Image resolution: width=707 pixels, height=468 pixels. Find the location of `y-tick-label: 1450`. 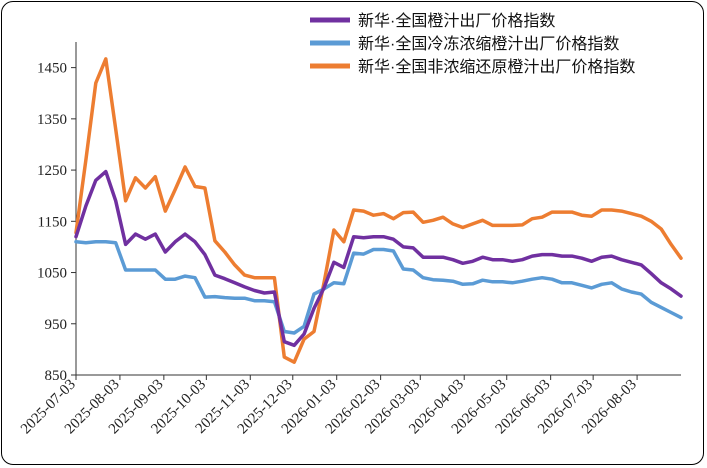

y-tick-label: 1450 is located at coordinates (52, 69).